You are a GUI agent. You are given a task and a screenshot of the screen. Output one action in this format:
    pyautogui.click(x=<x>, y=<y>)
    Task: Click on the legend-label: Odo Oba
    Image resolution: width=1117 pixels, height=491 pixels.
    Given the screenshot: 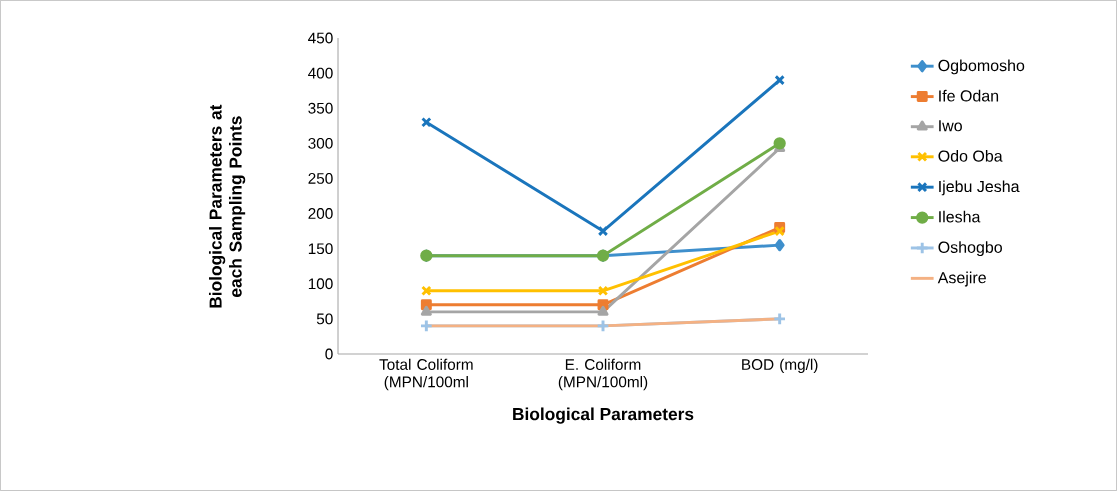 What is the action you would take?
    pyautogui.click(x=970, y=156)
    